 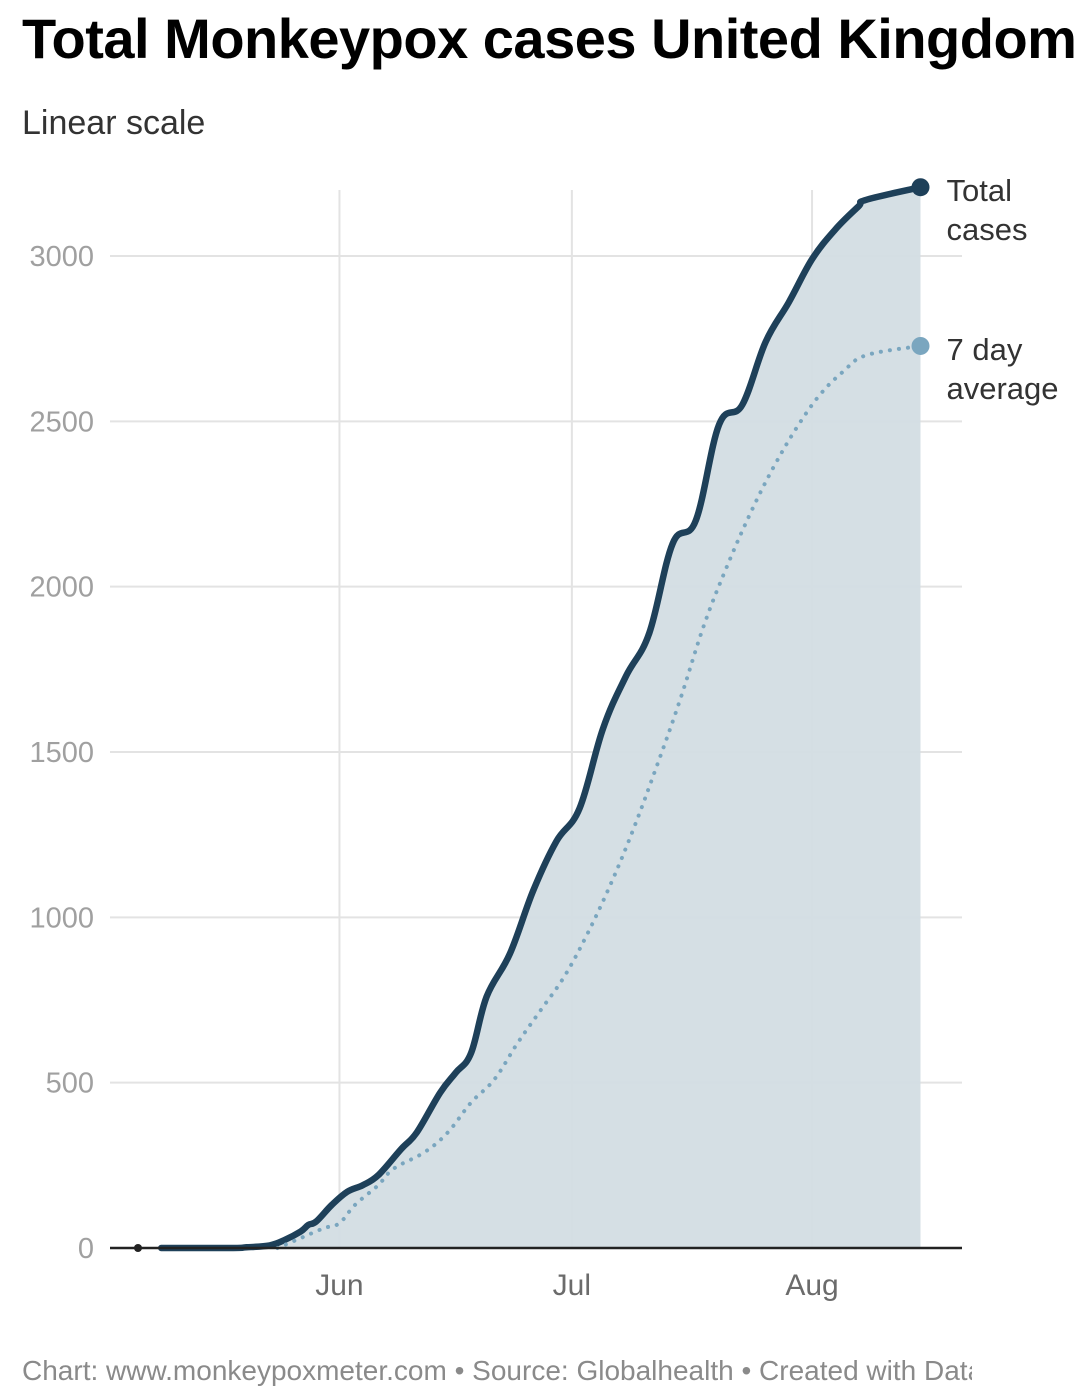 I want to click on x-tick-label-2: Aug, so click(x=811, y=1285).